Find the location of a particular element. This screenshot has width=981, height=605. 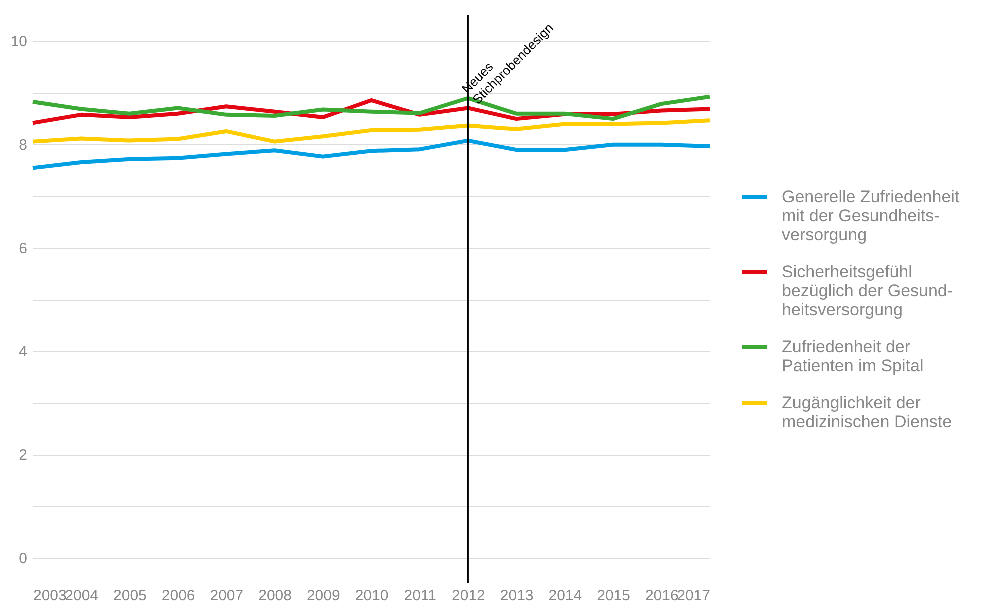

y-tick-label: 10 is located at coordinates (19, 42).